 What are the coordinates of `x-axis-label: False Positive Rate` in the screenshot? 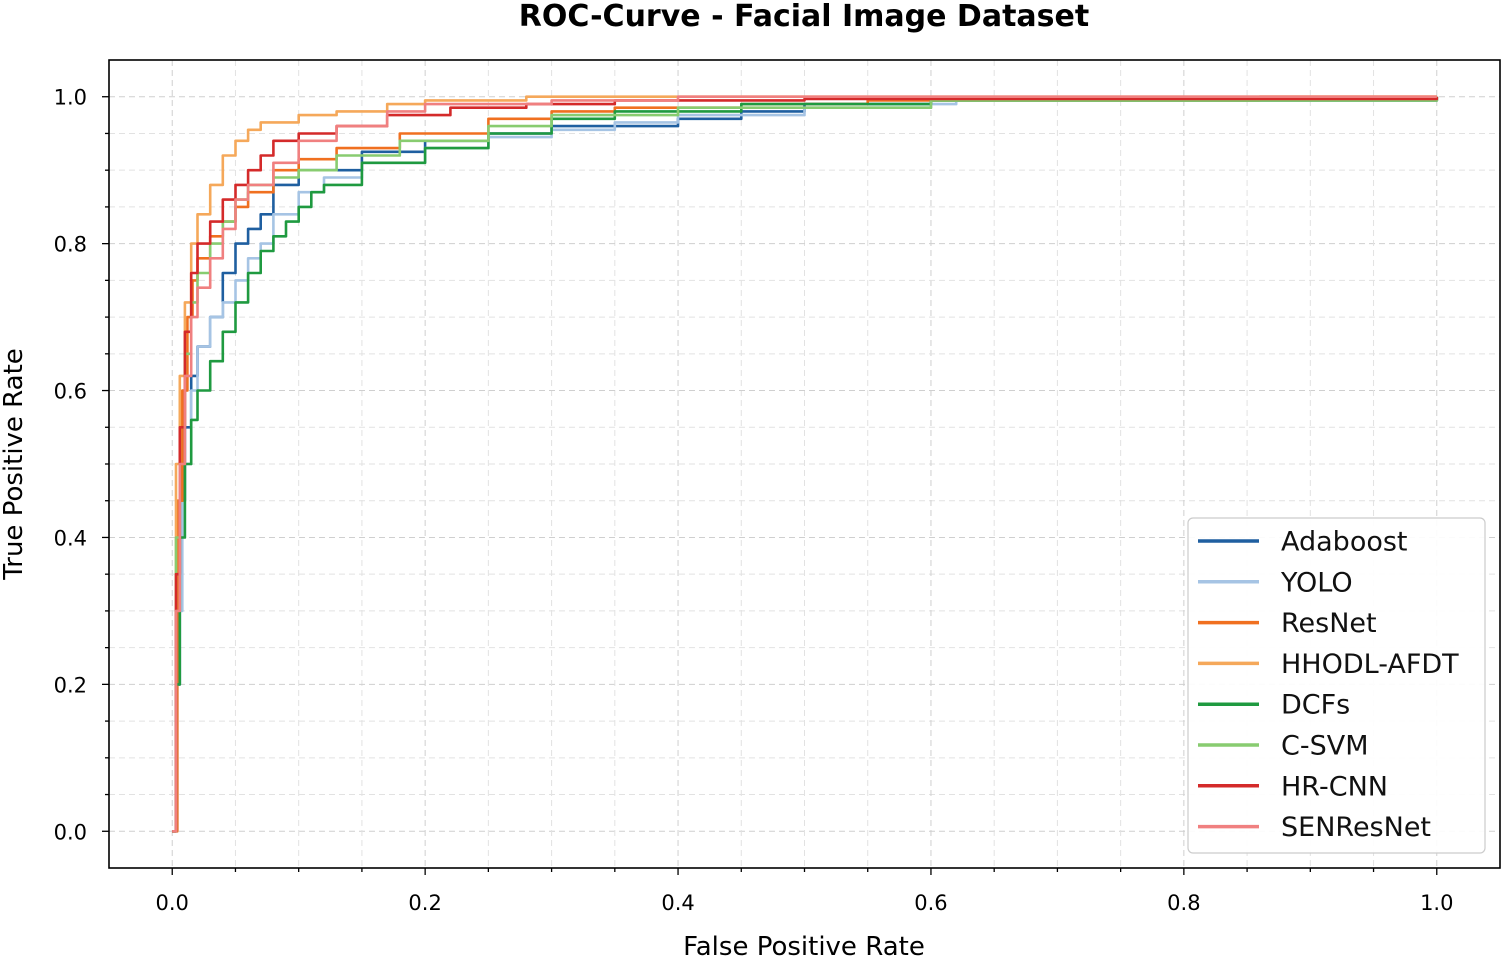 It's located at (804, 947).